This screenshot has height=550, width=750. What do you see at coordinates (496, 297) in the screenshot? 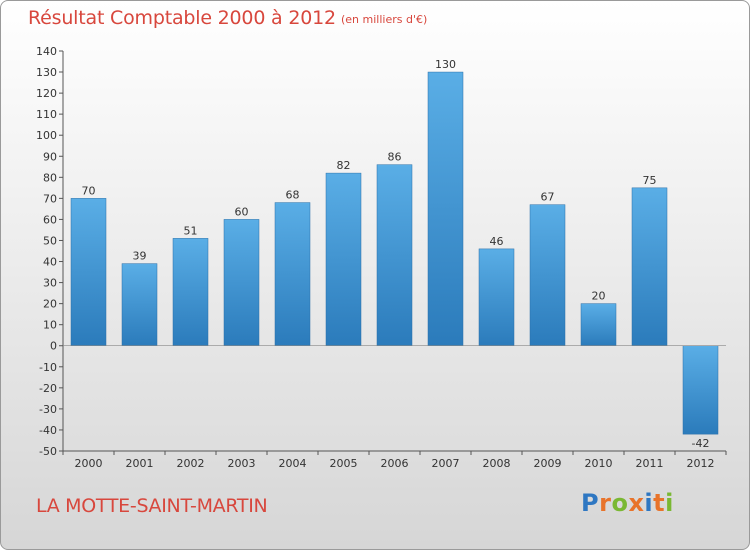
I see `bar-2008` at bounding box center [496, 297].